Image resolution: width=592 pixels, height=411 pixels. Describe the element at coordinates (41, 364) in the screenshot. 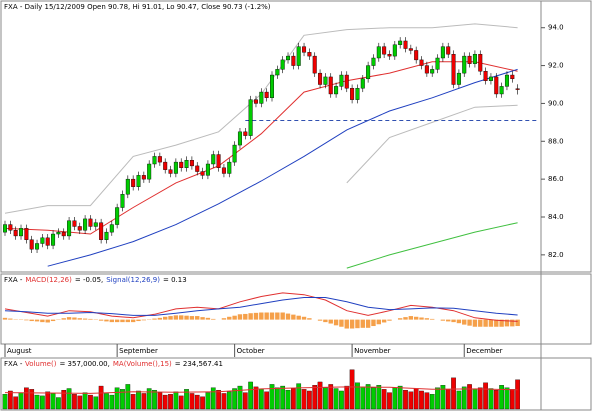

I see `legend-entry: Volume()` at that location.